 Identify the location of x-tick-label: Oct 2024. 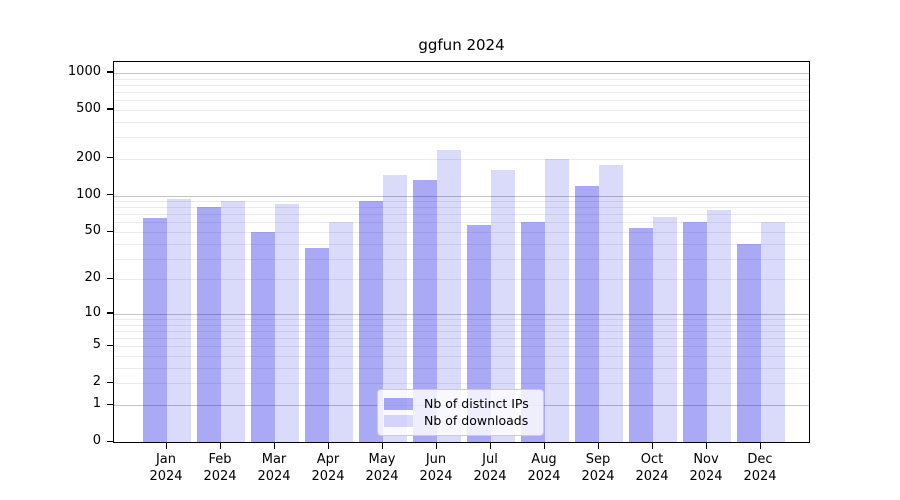
(652, 468).